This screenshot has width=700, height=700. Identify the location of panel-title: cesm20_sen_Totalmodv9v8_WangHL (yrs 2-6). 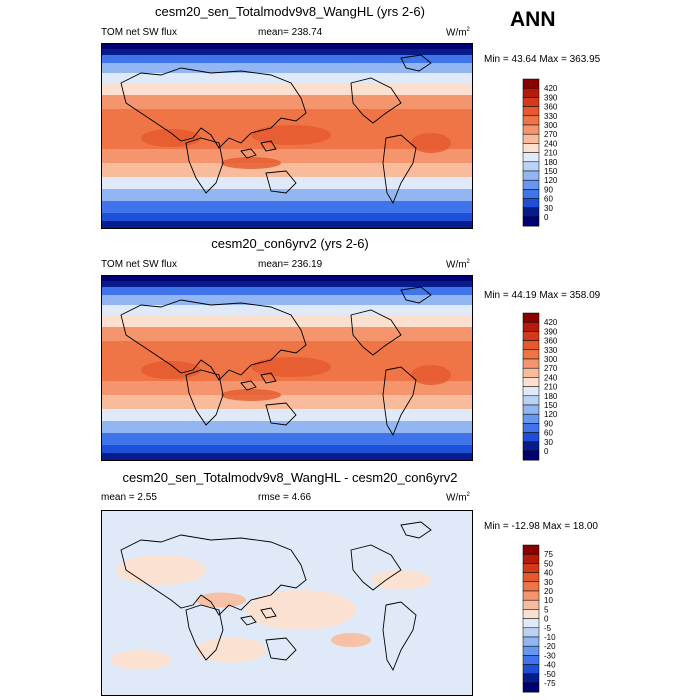
(290, 11).